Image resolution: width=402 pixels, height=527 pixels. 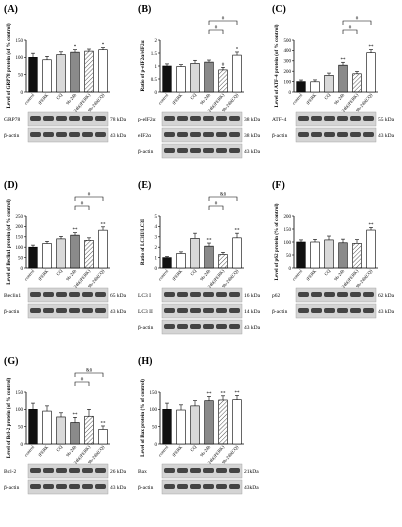 I want to click on panel-label: (F), so click(x=278, y=185).